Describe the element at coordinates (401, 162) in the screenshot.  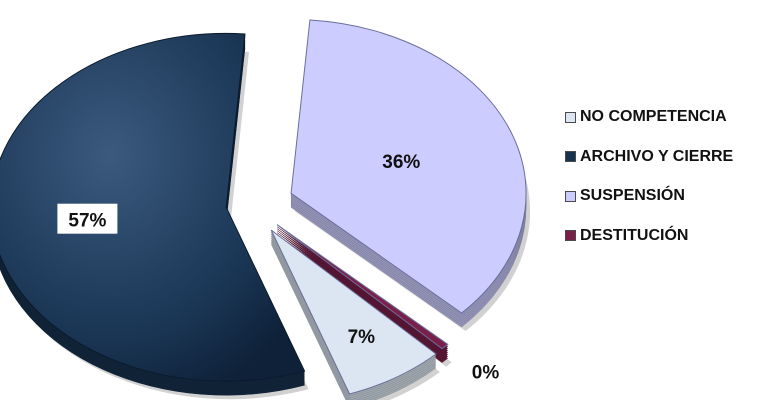
I see `data-label-suspension: 36%` at that location.